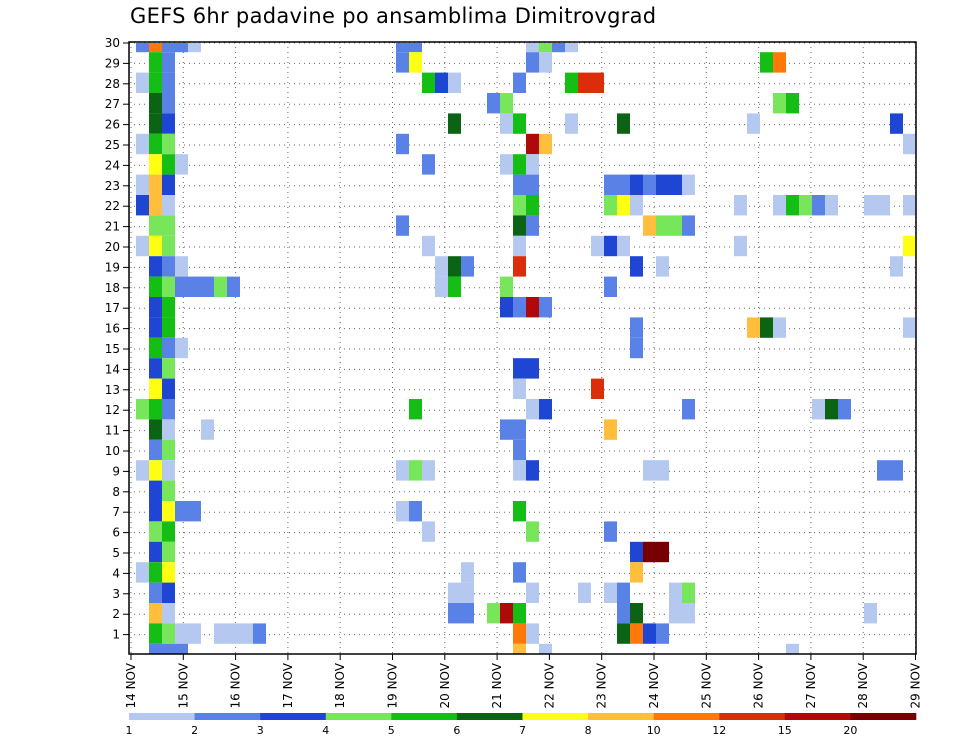 Image resolution: width=960 pixels, height=742 pixels. I want to click on y-tick-label: 3, so click(116, 594).